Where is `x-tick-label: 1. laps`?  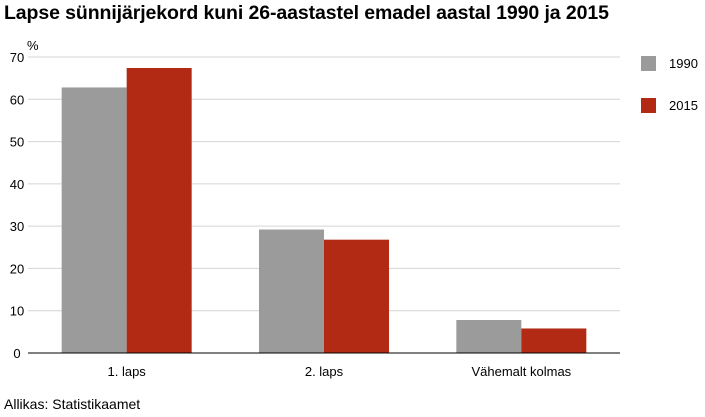
x-tick-label: 1. laps is located at coordinates (127, 371).